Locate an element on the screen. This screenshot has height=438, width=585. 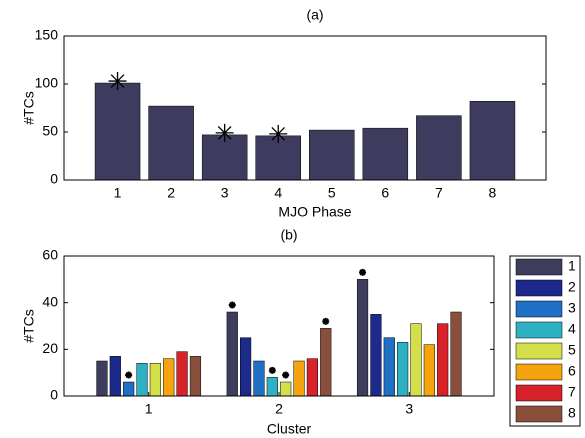
legend-label: 4 is located at coordinates (572, 329).